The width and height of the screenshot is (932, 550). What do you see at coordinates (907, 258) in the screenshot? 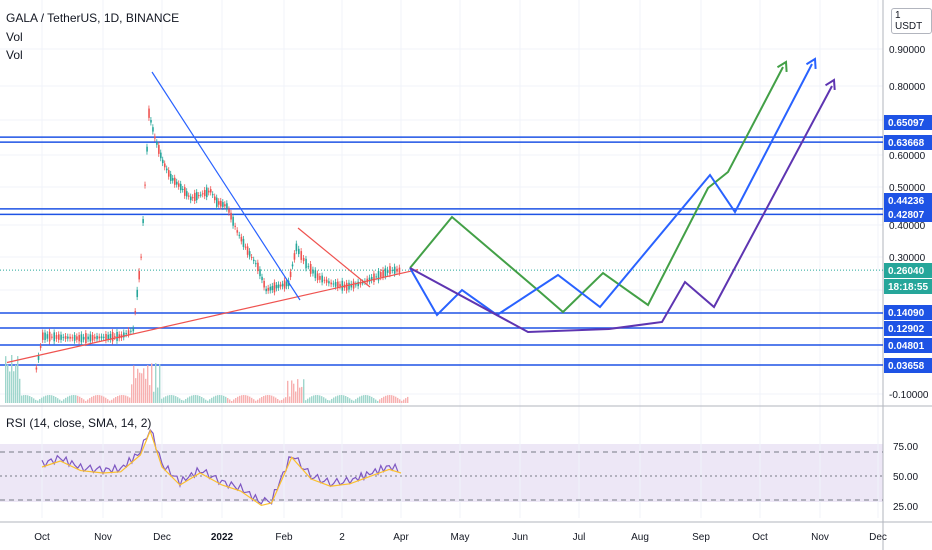
I see `price-axis-tick: 0.30000` at bounding box center [907, 258].